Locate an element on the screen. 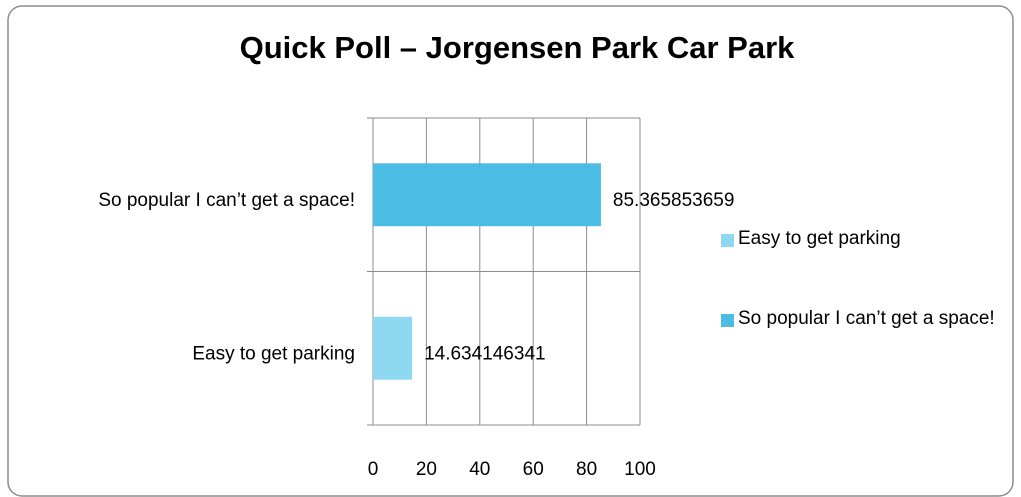 This screenshot has width=1021, height=497. legend-entry: So popular I can’t get a space! is located at coordinates (866, 318).